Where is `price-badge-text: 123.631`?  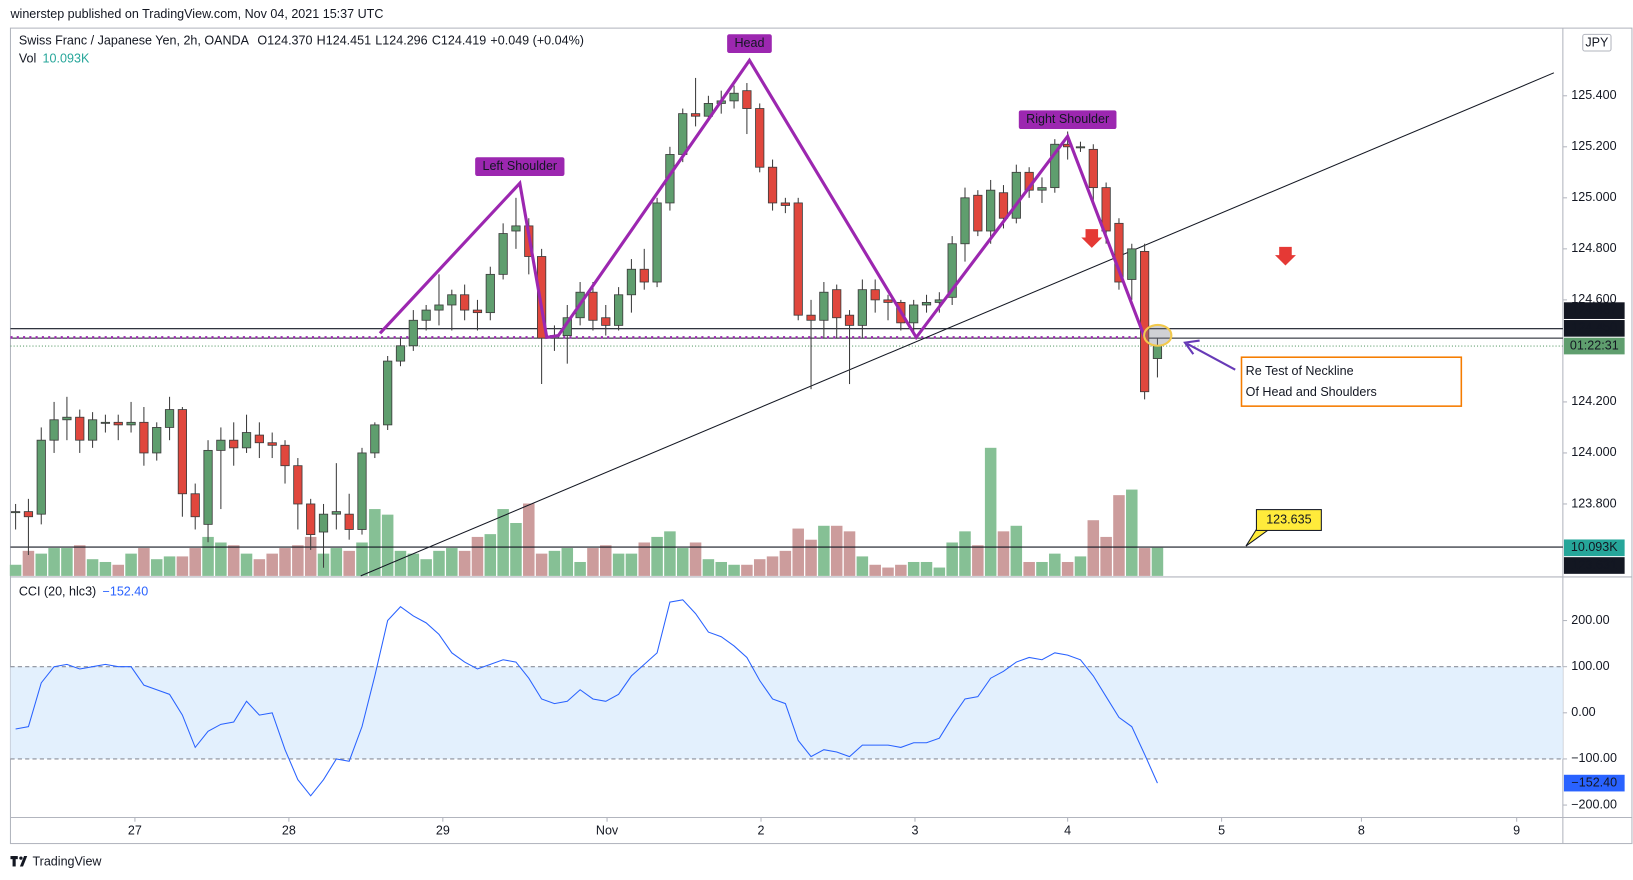 price-badge-text: 123.631 is located at coordinates (1594, 565).